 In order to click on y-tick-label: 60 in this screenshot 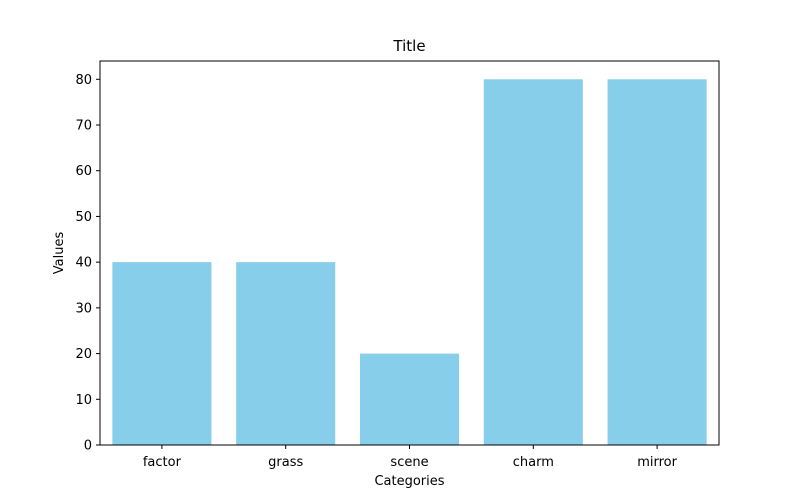, I will do `click(83, 171)`.